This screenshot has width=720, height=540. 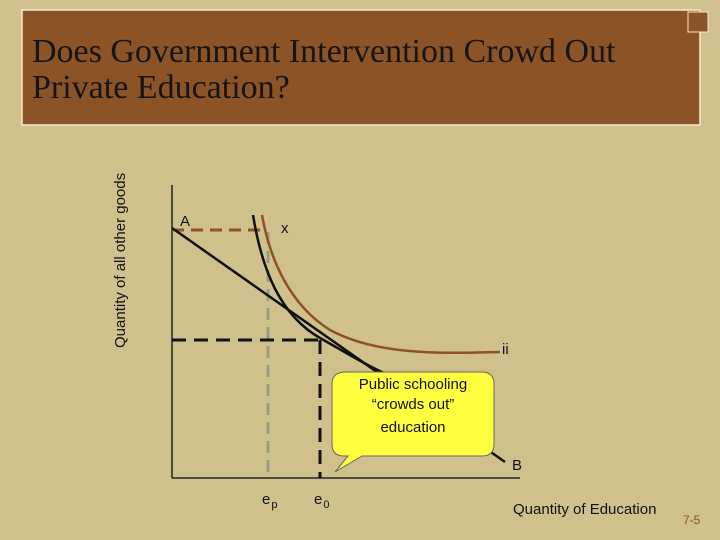 I want to click on x-marker: e0, so click(x=321, y=501).